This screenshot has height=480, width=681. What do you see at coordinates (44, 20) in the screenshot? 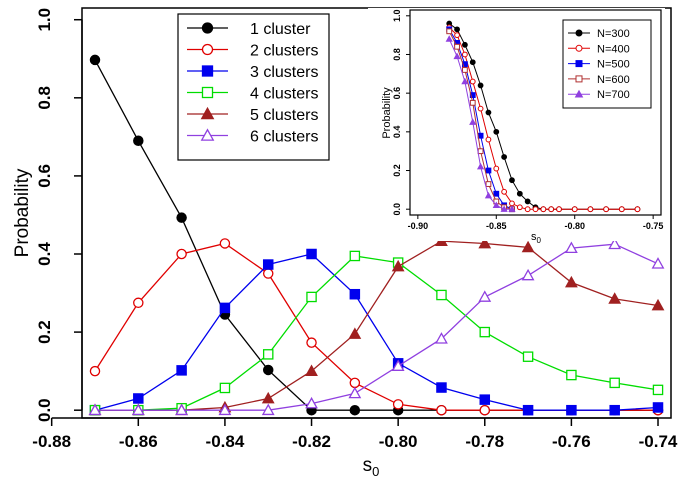
I see `main-y-tick-label: 1.0` at bounding box center [44, 20].